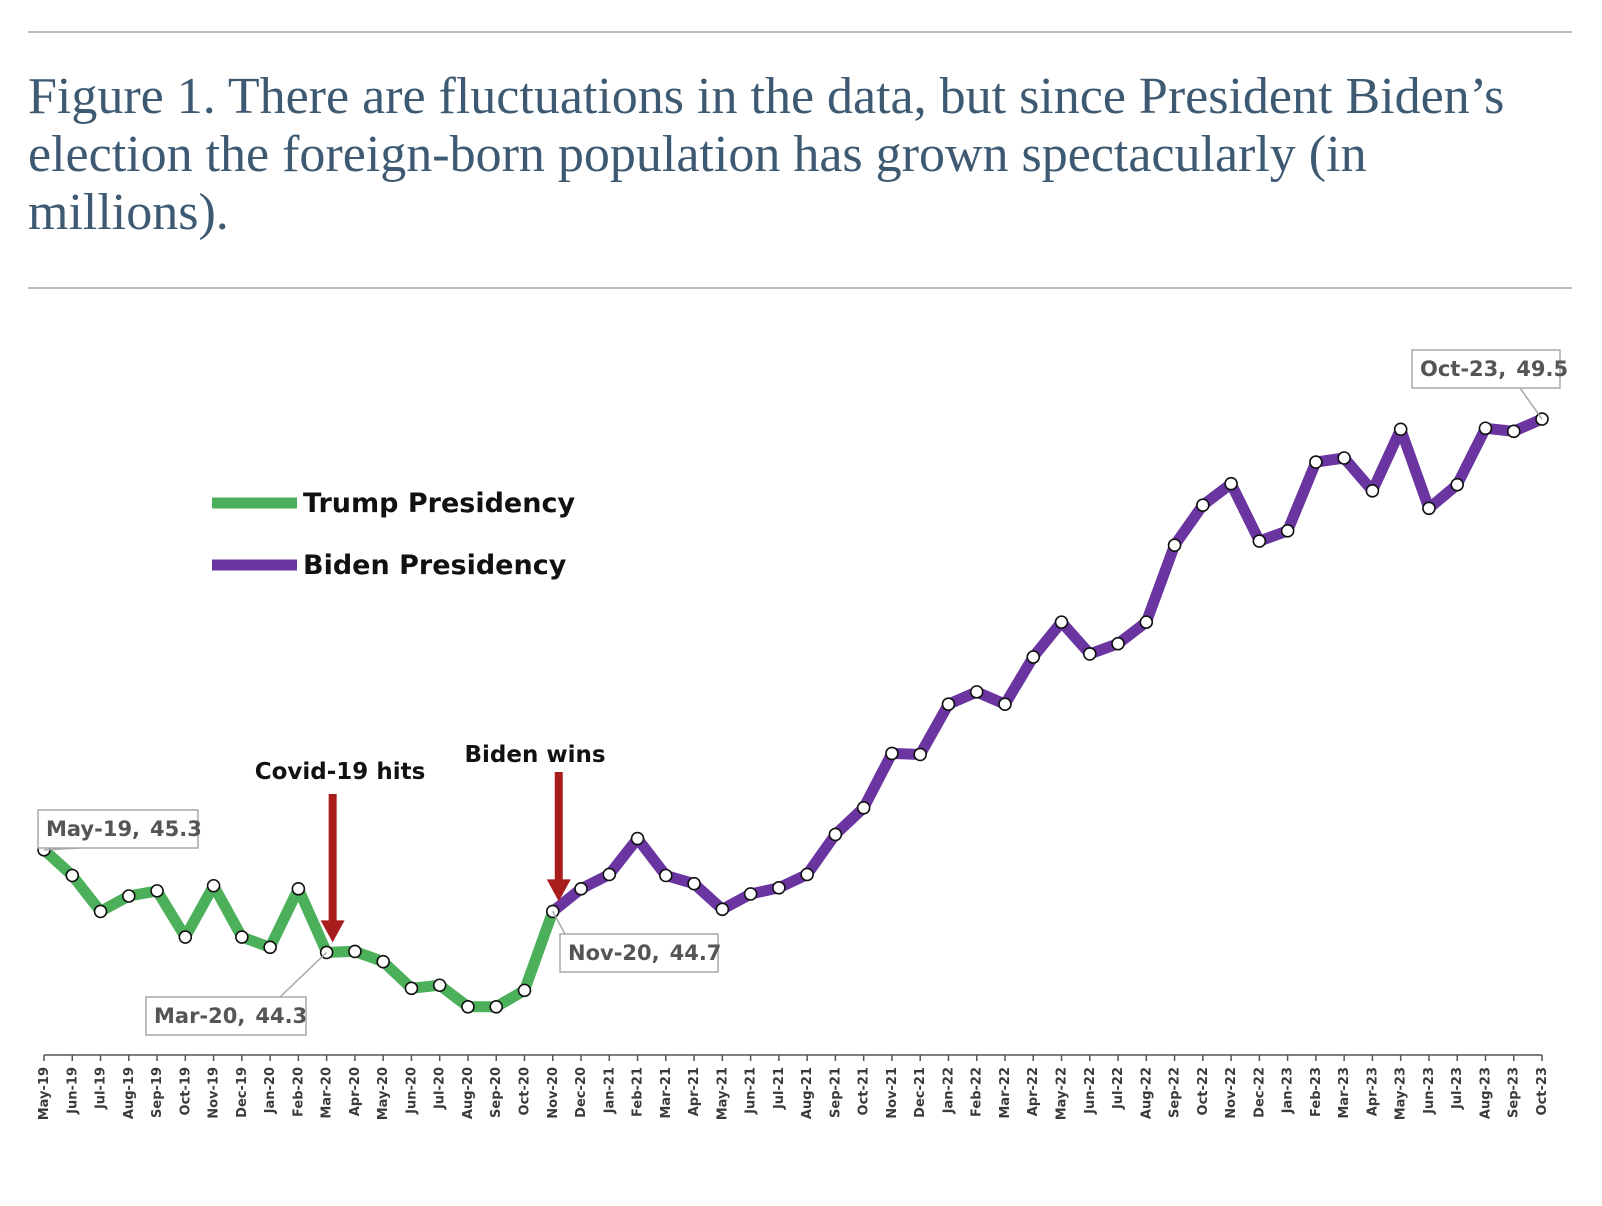 Image resolution: width=1602 pixels, height=1206 pixels. What do you see at coordinates (864, 1091) in the screenshot?
I see `x-tick-label: Oct-21` at bounding box center [864, 1091].